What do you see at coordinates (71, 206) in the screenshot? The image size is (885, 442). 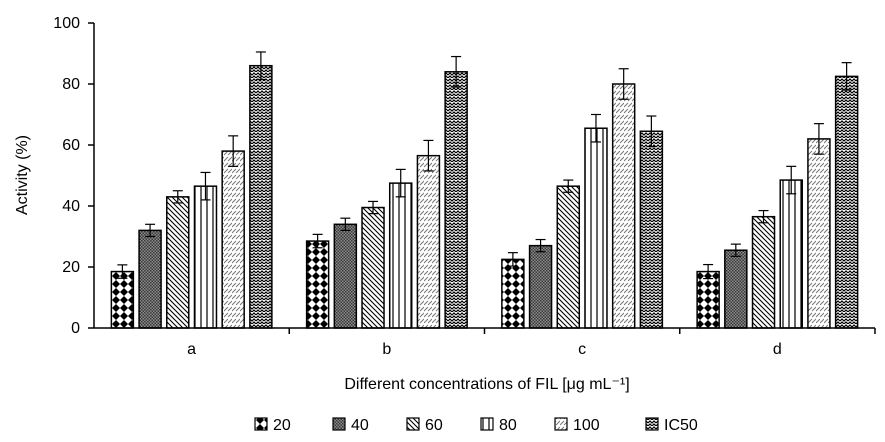 I see `y-tick-label: 40` at bounding box center [71, 206].